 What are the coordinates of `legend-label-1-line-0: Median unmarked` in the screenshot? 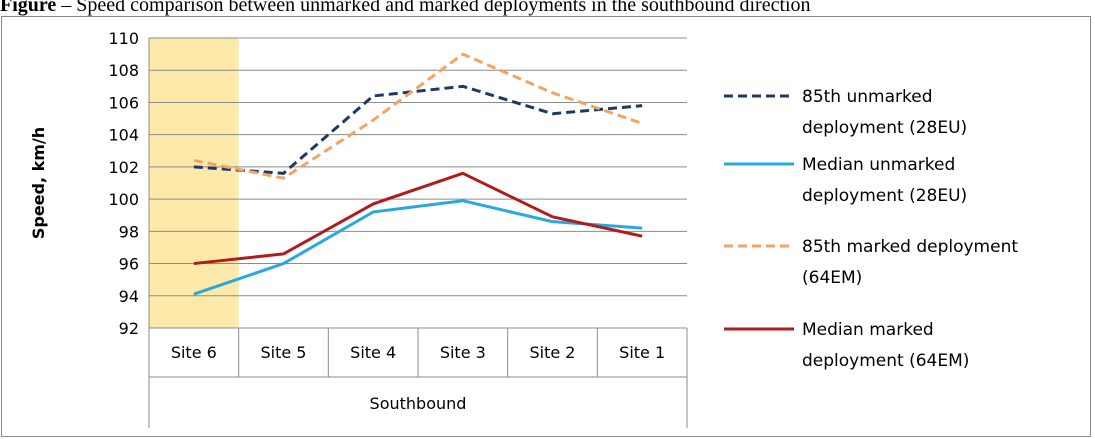 It's located at (878, 165).